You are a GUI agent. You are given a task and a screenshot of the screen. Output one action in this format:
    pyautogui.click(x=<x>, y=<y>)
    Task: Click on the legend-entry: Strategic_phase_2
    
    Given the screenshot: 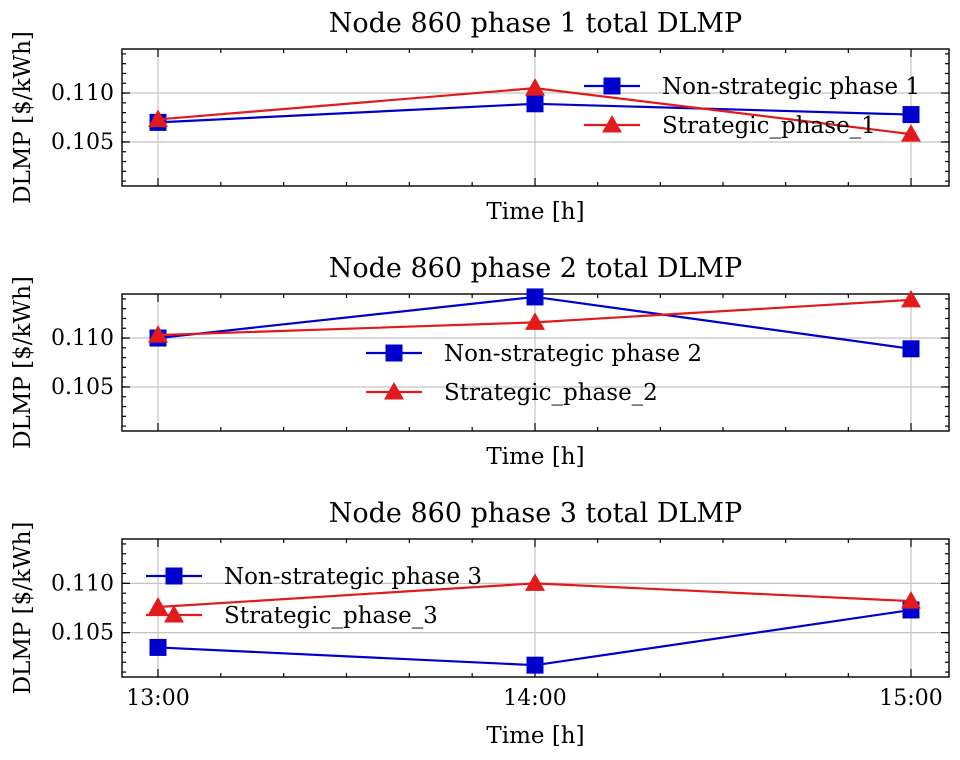 What is the action you would take?
    pyautogui.click(x=512, y=393)
    